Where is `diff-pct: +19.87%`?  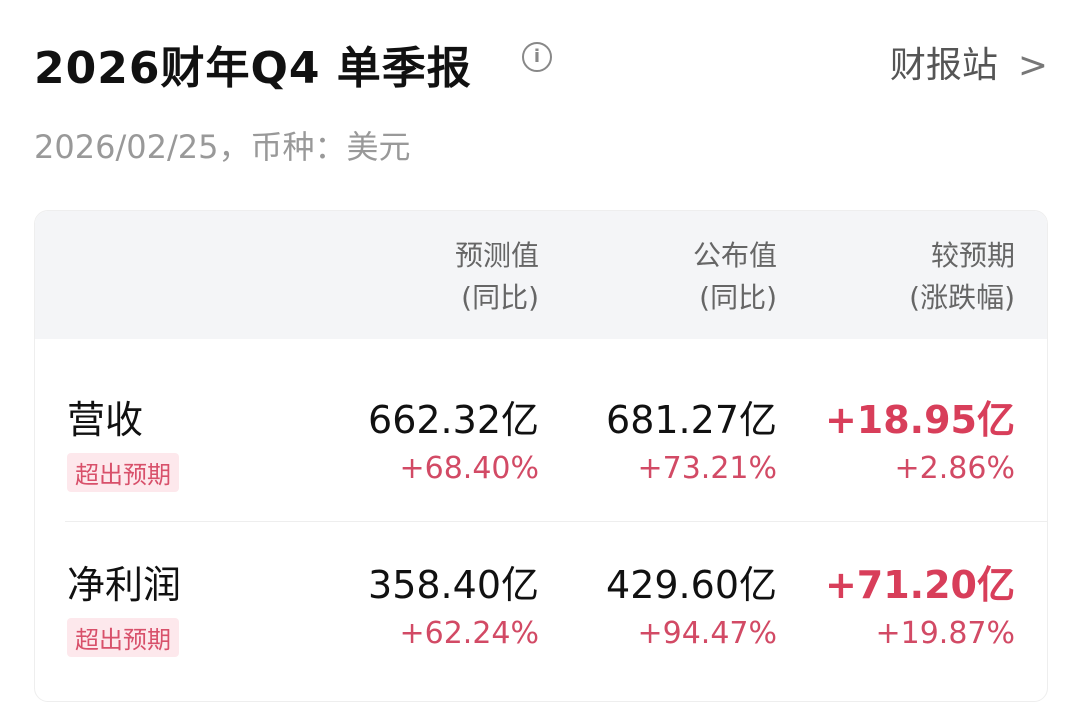
diff-pct: +19.87% is located at coordinates (945, 633).